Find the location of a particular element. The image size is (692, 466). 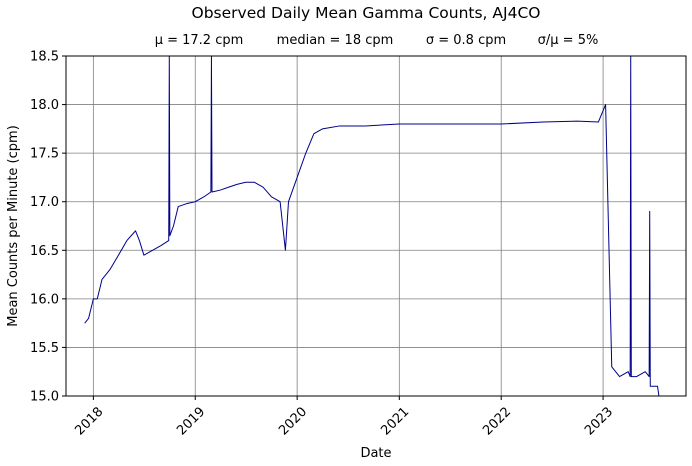

y-tick-label: 18.5 is located at coordinates (44, 57).